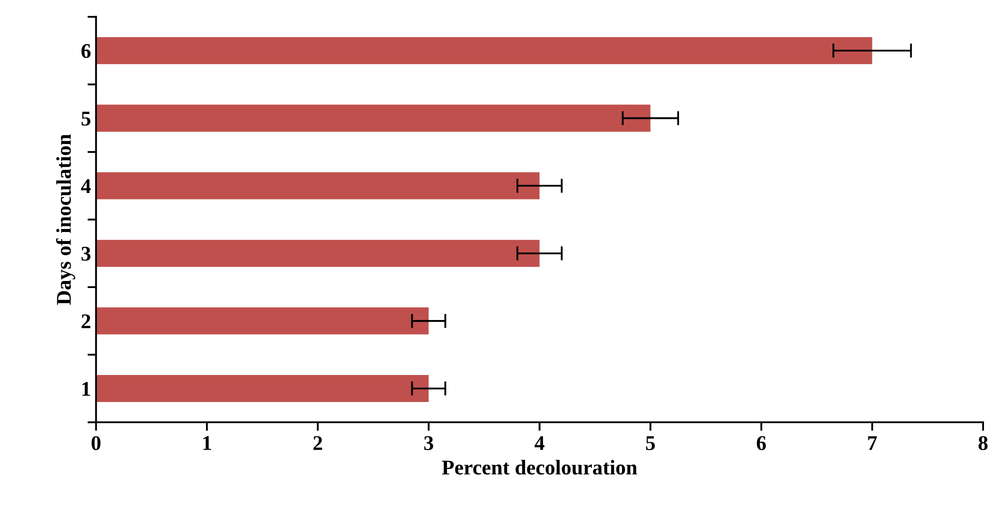 Image resolution: width=990 pixels, height=510 pixels. I want to click on y-tick-label: 6, so click(86, 51).